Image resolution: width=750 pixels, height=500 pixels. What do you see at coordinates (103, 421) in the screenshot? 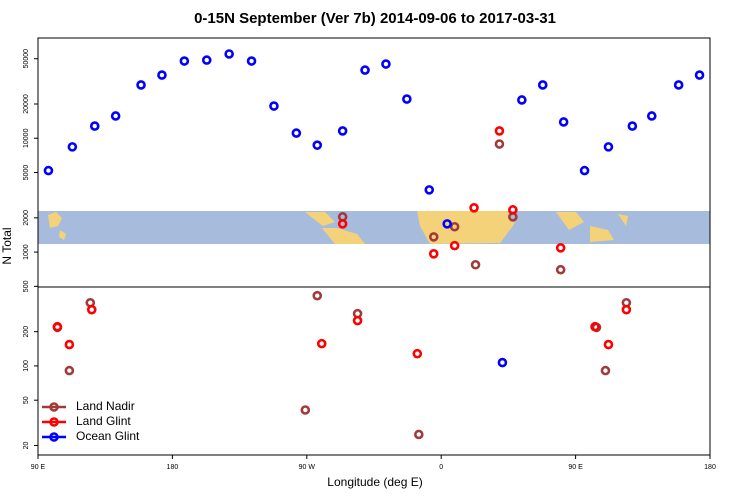
I see `legend-label: Land Glint` at bounding box center [103, 421].